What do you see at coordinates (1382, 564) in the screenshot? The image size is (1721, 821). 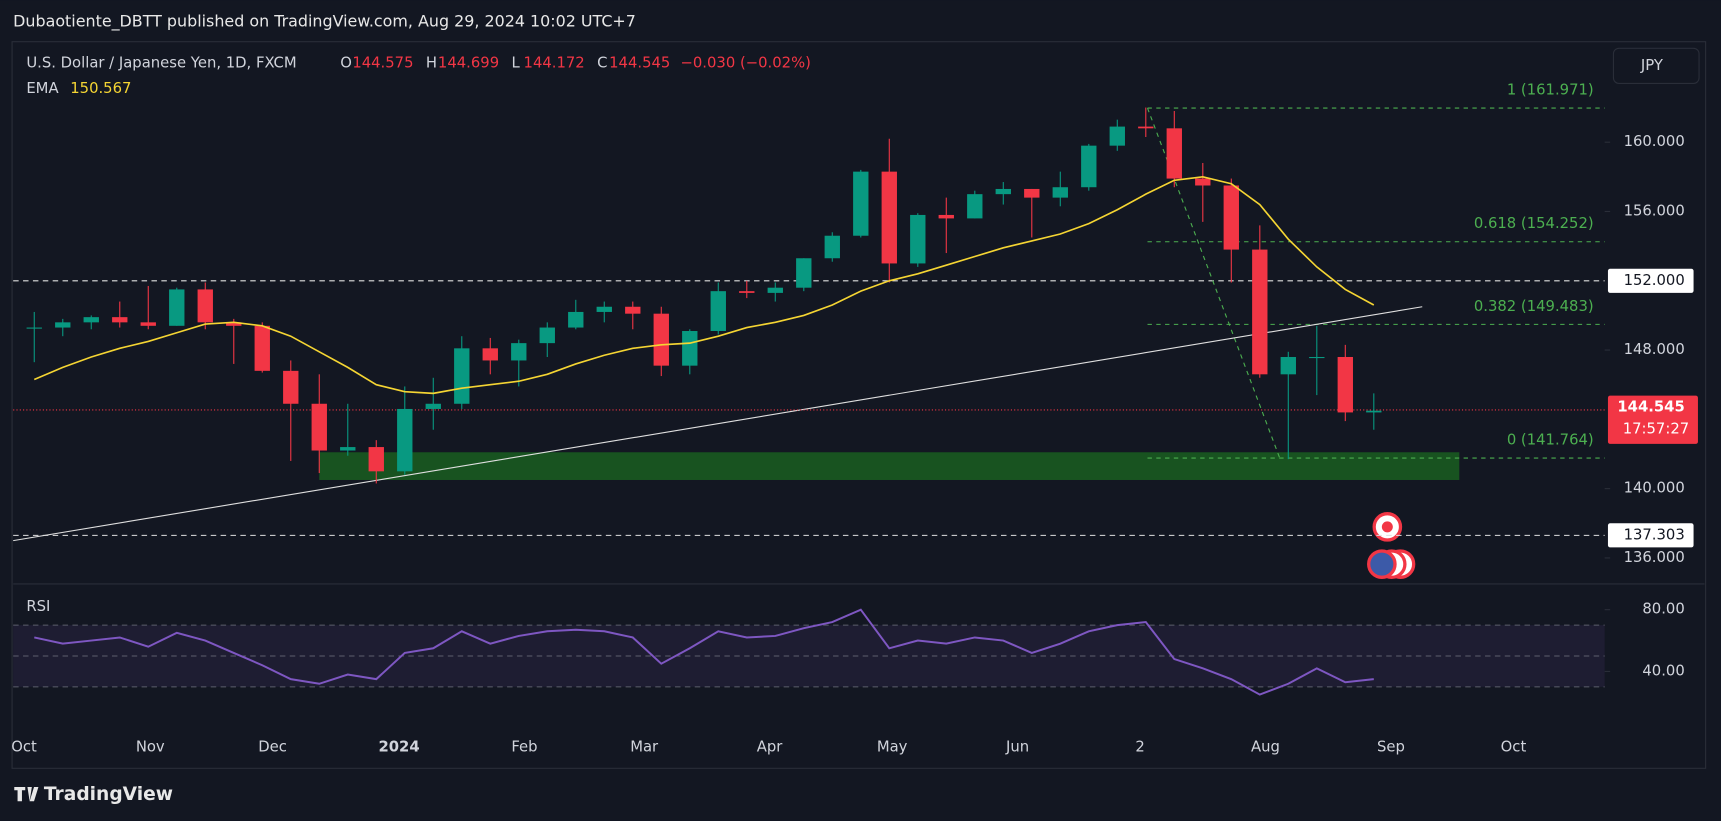 I see `event-icon-flag` at bounding box center [1382, 564].